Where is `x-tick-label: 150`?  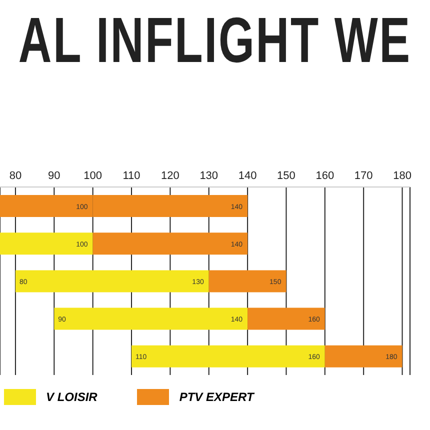 x-tick-label: 150 is located at coordinates (286, 176).